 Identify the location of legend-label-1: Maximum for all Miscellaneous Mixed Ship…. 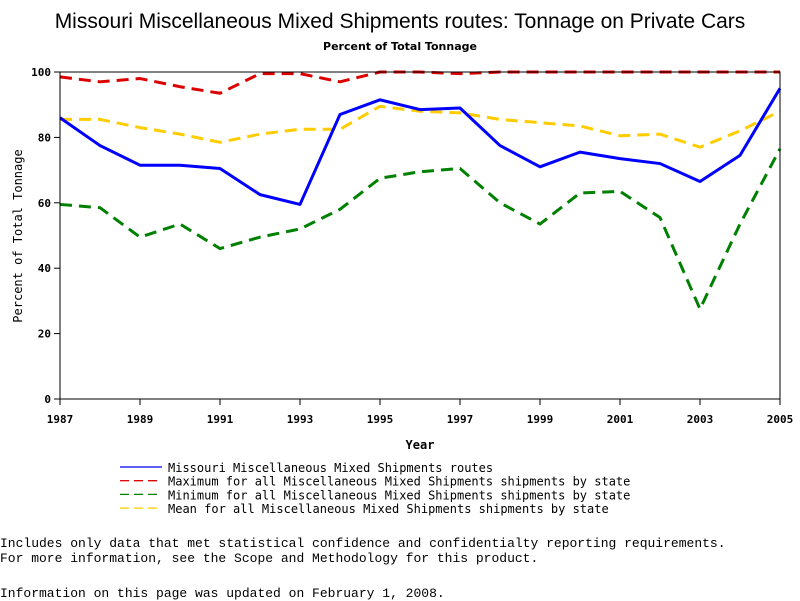
(399, 482).